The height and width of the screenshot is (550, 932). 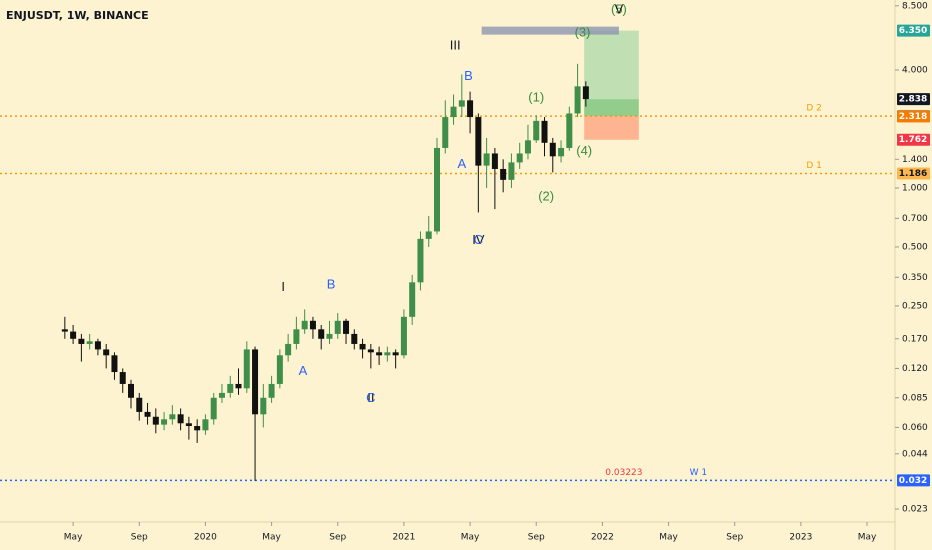 I want to click on y-tick-label: 0.120, so click(x=915, y=369).